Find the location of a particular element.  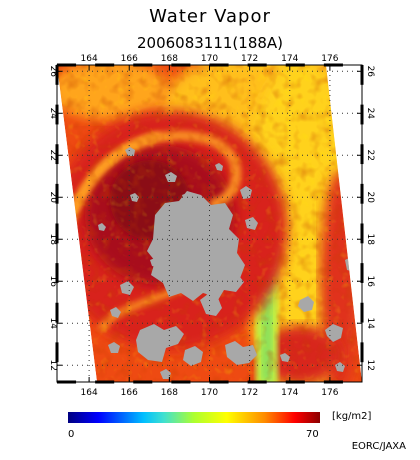

lon-label-bottom: 172 is located at coordinates (249, 393).